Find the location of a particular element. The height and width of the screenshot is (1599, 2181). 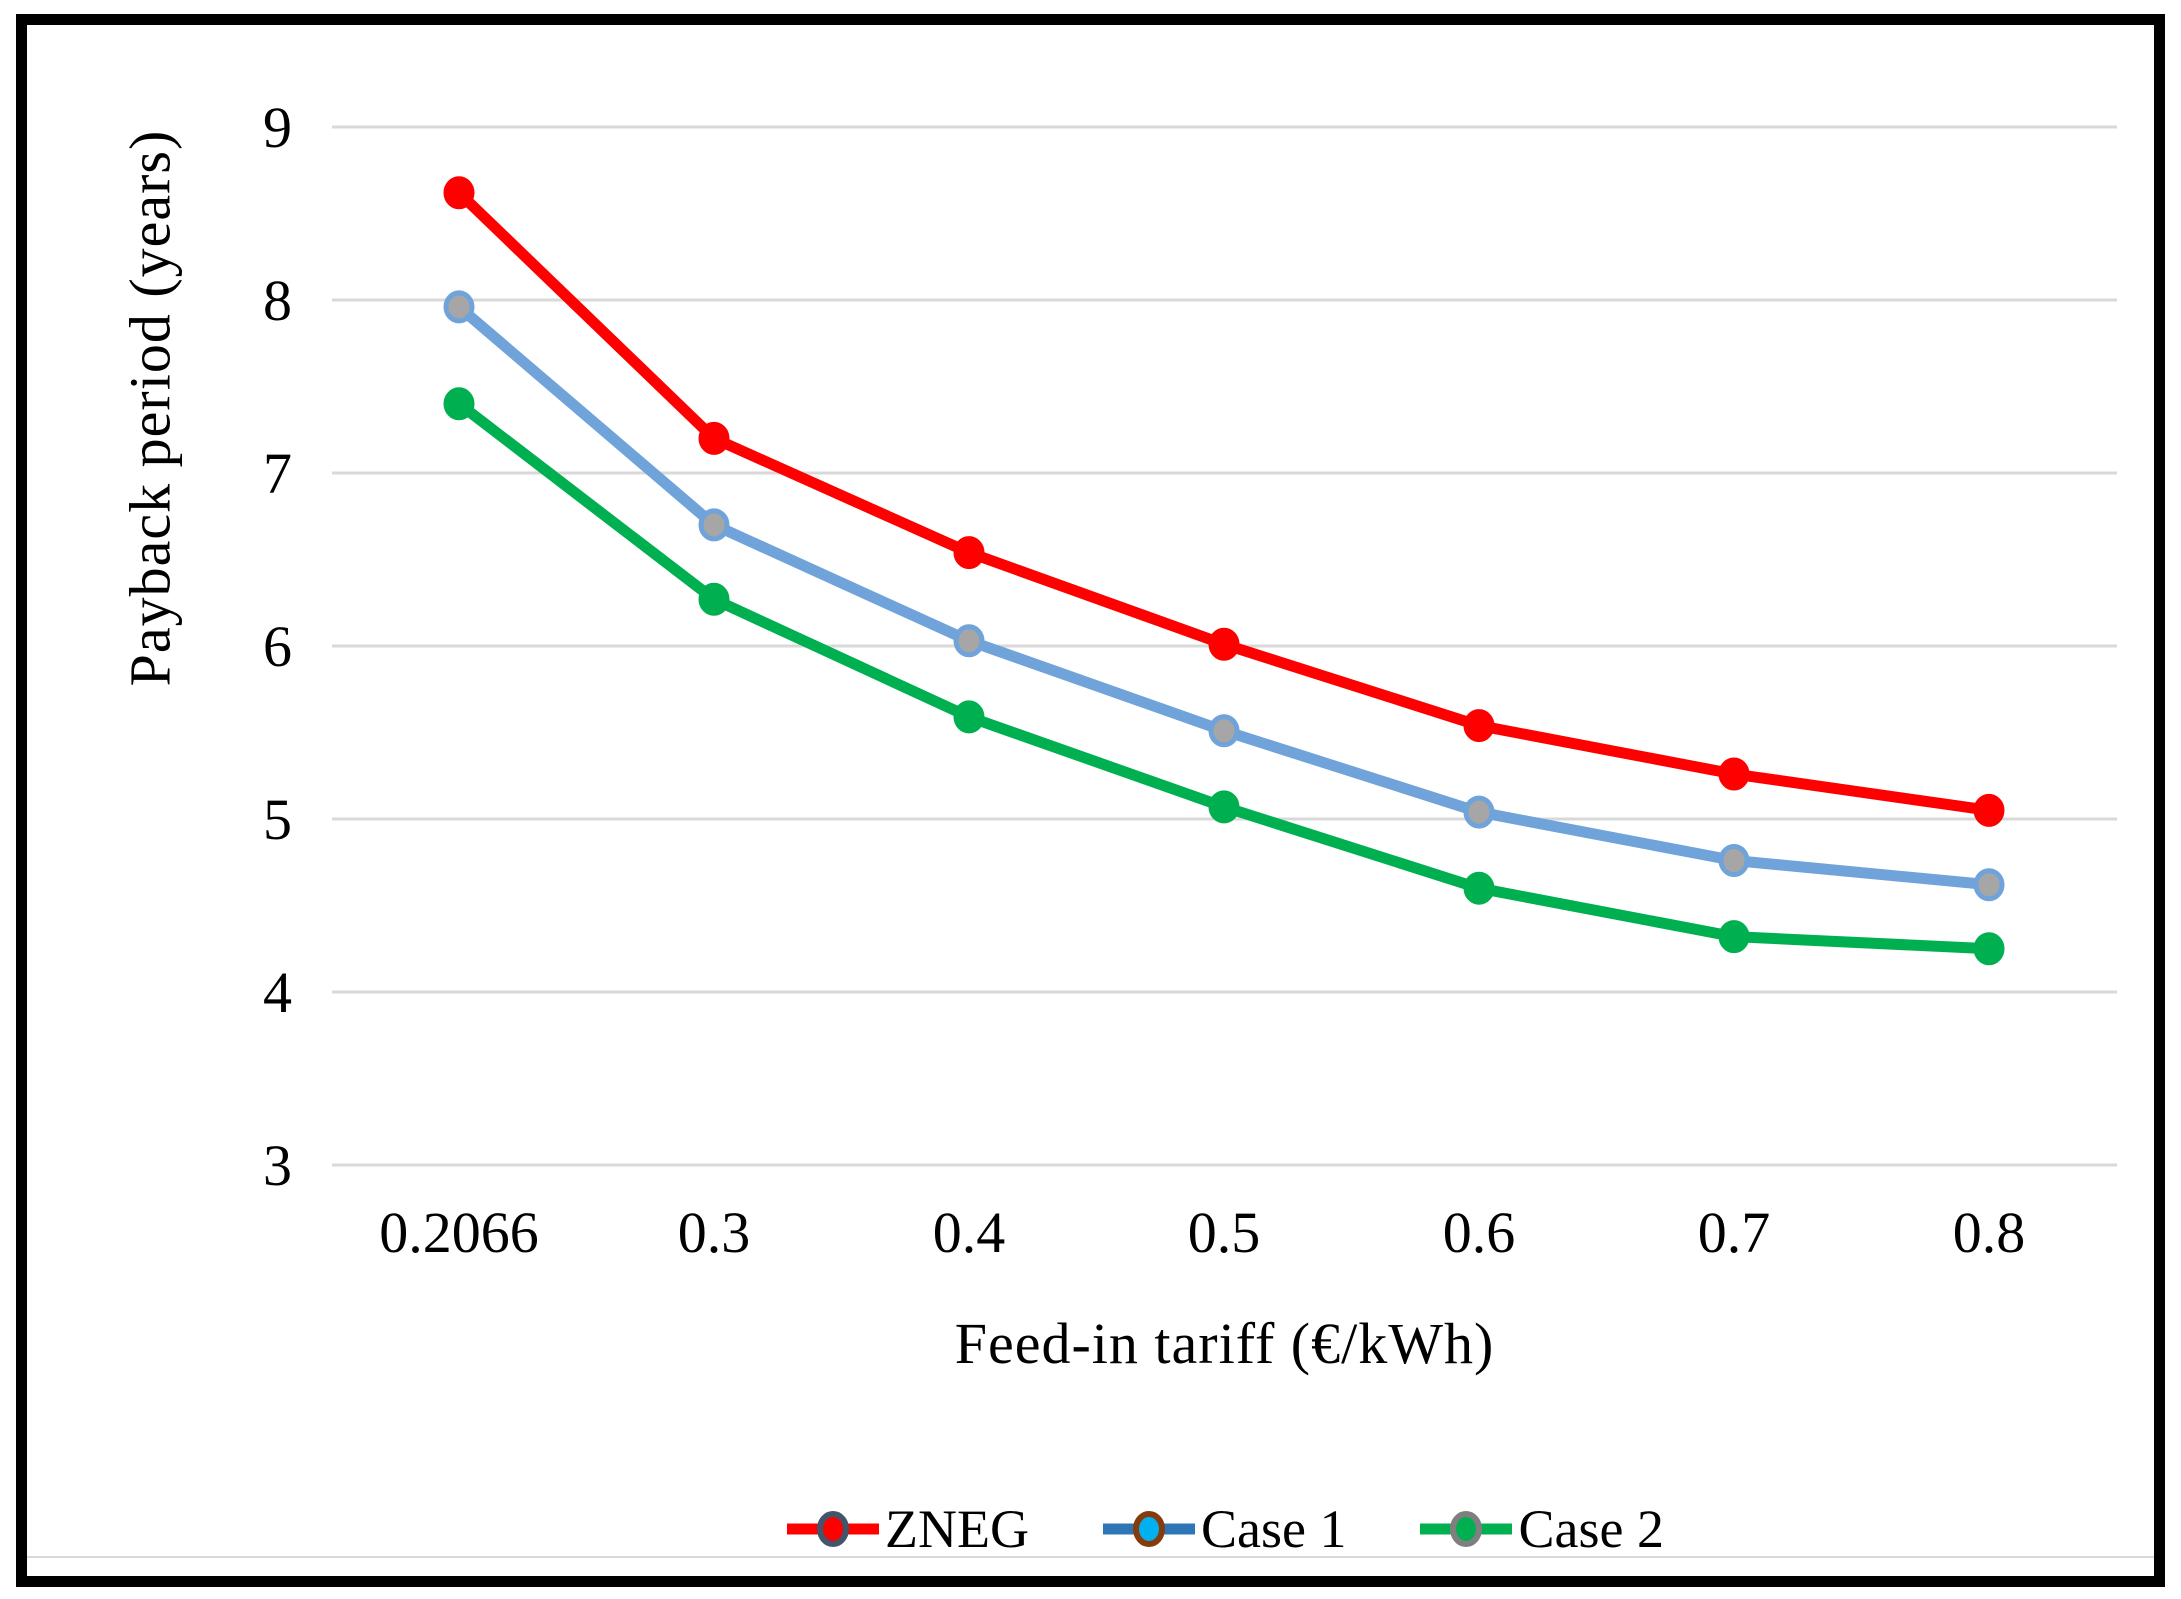

legend-label: Case 1 is located at coordinates (1274, 1529).